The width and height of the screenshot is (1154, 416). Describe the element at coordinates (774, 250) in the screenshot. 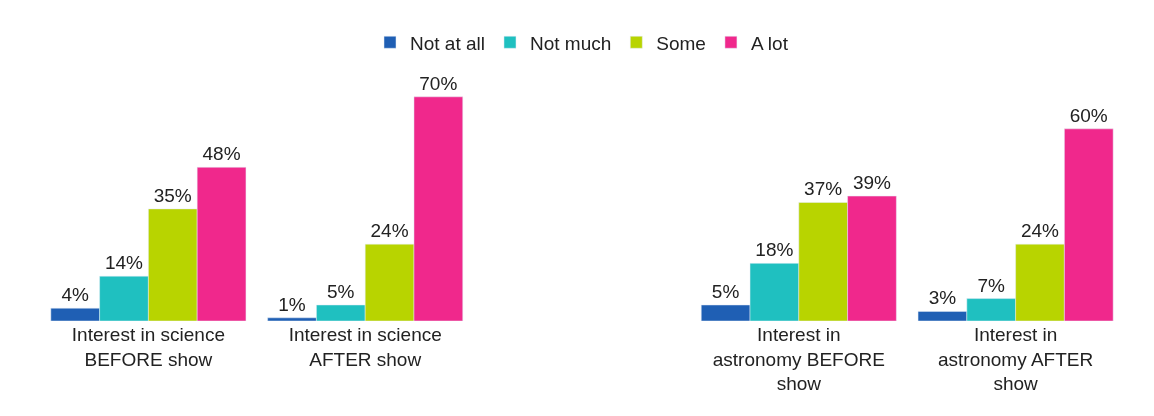

I see `data-label: 18%` at that location.